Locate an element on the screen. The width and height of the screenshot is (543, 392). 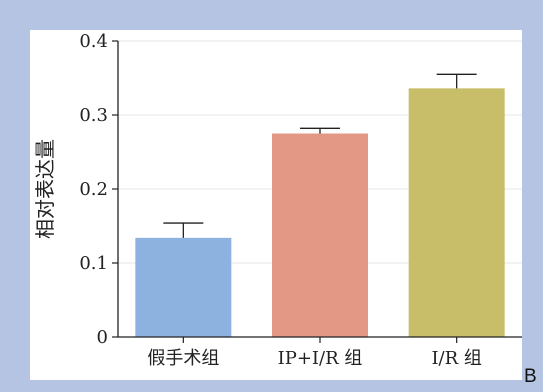
x-tick-label: I/R 组 is located at coordinates (456, 358).